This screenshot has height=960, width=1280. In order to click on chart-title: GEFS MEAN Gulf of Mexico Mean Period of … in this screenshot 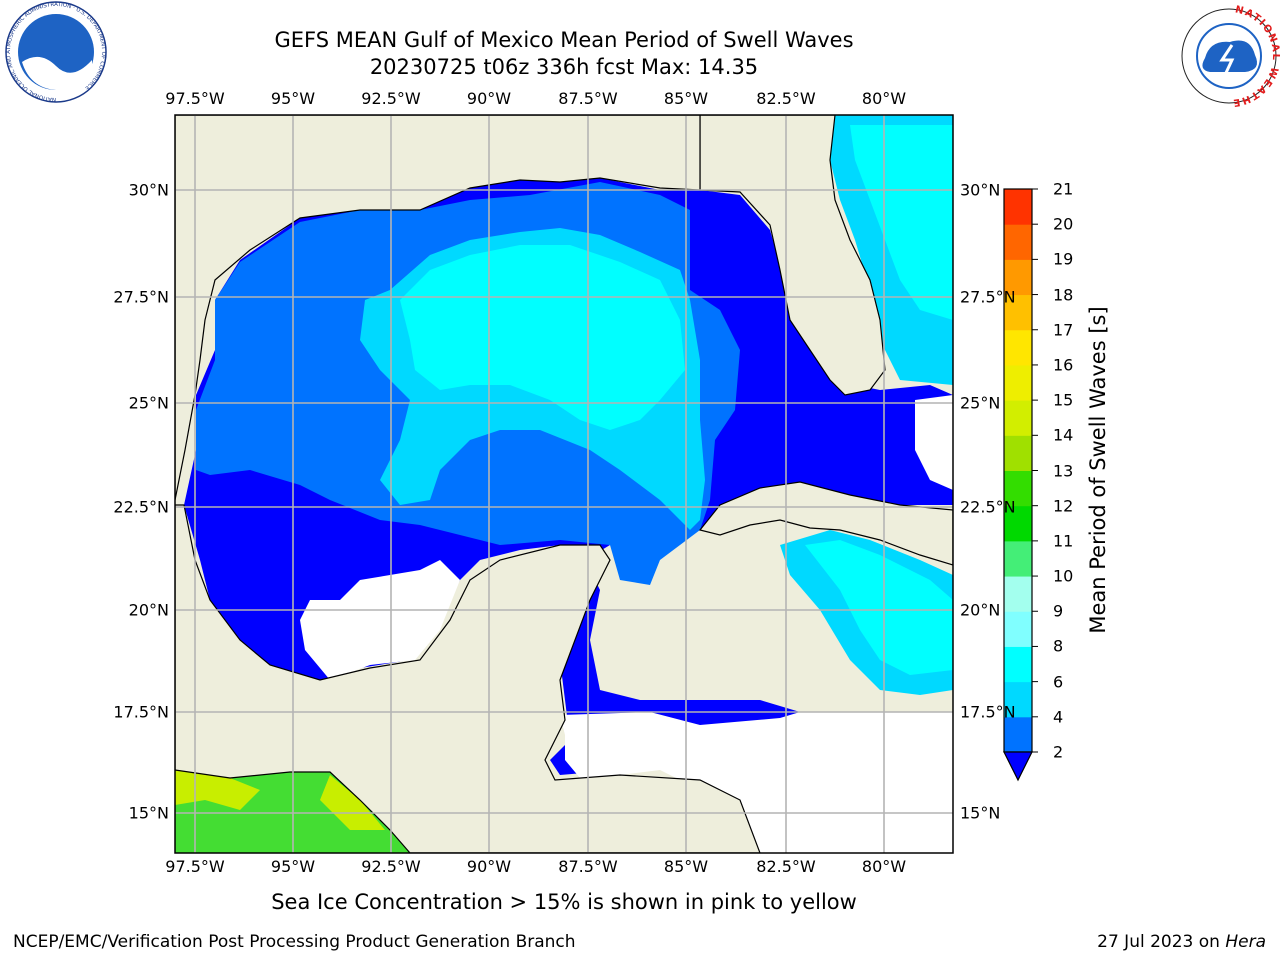, I will do `click(564, 40)`.